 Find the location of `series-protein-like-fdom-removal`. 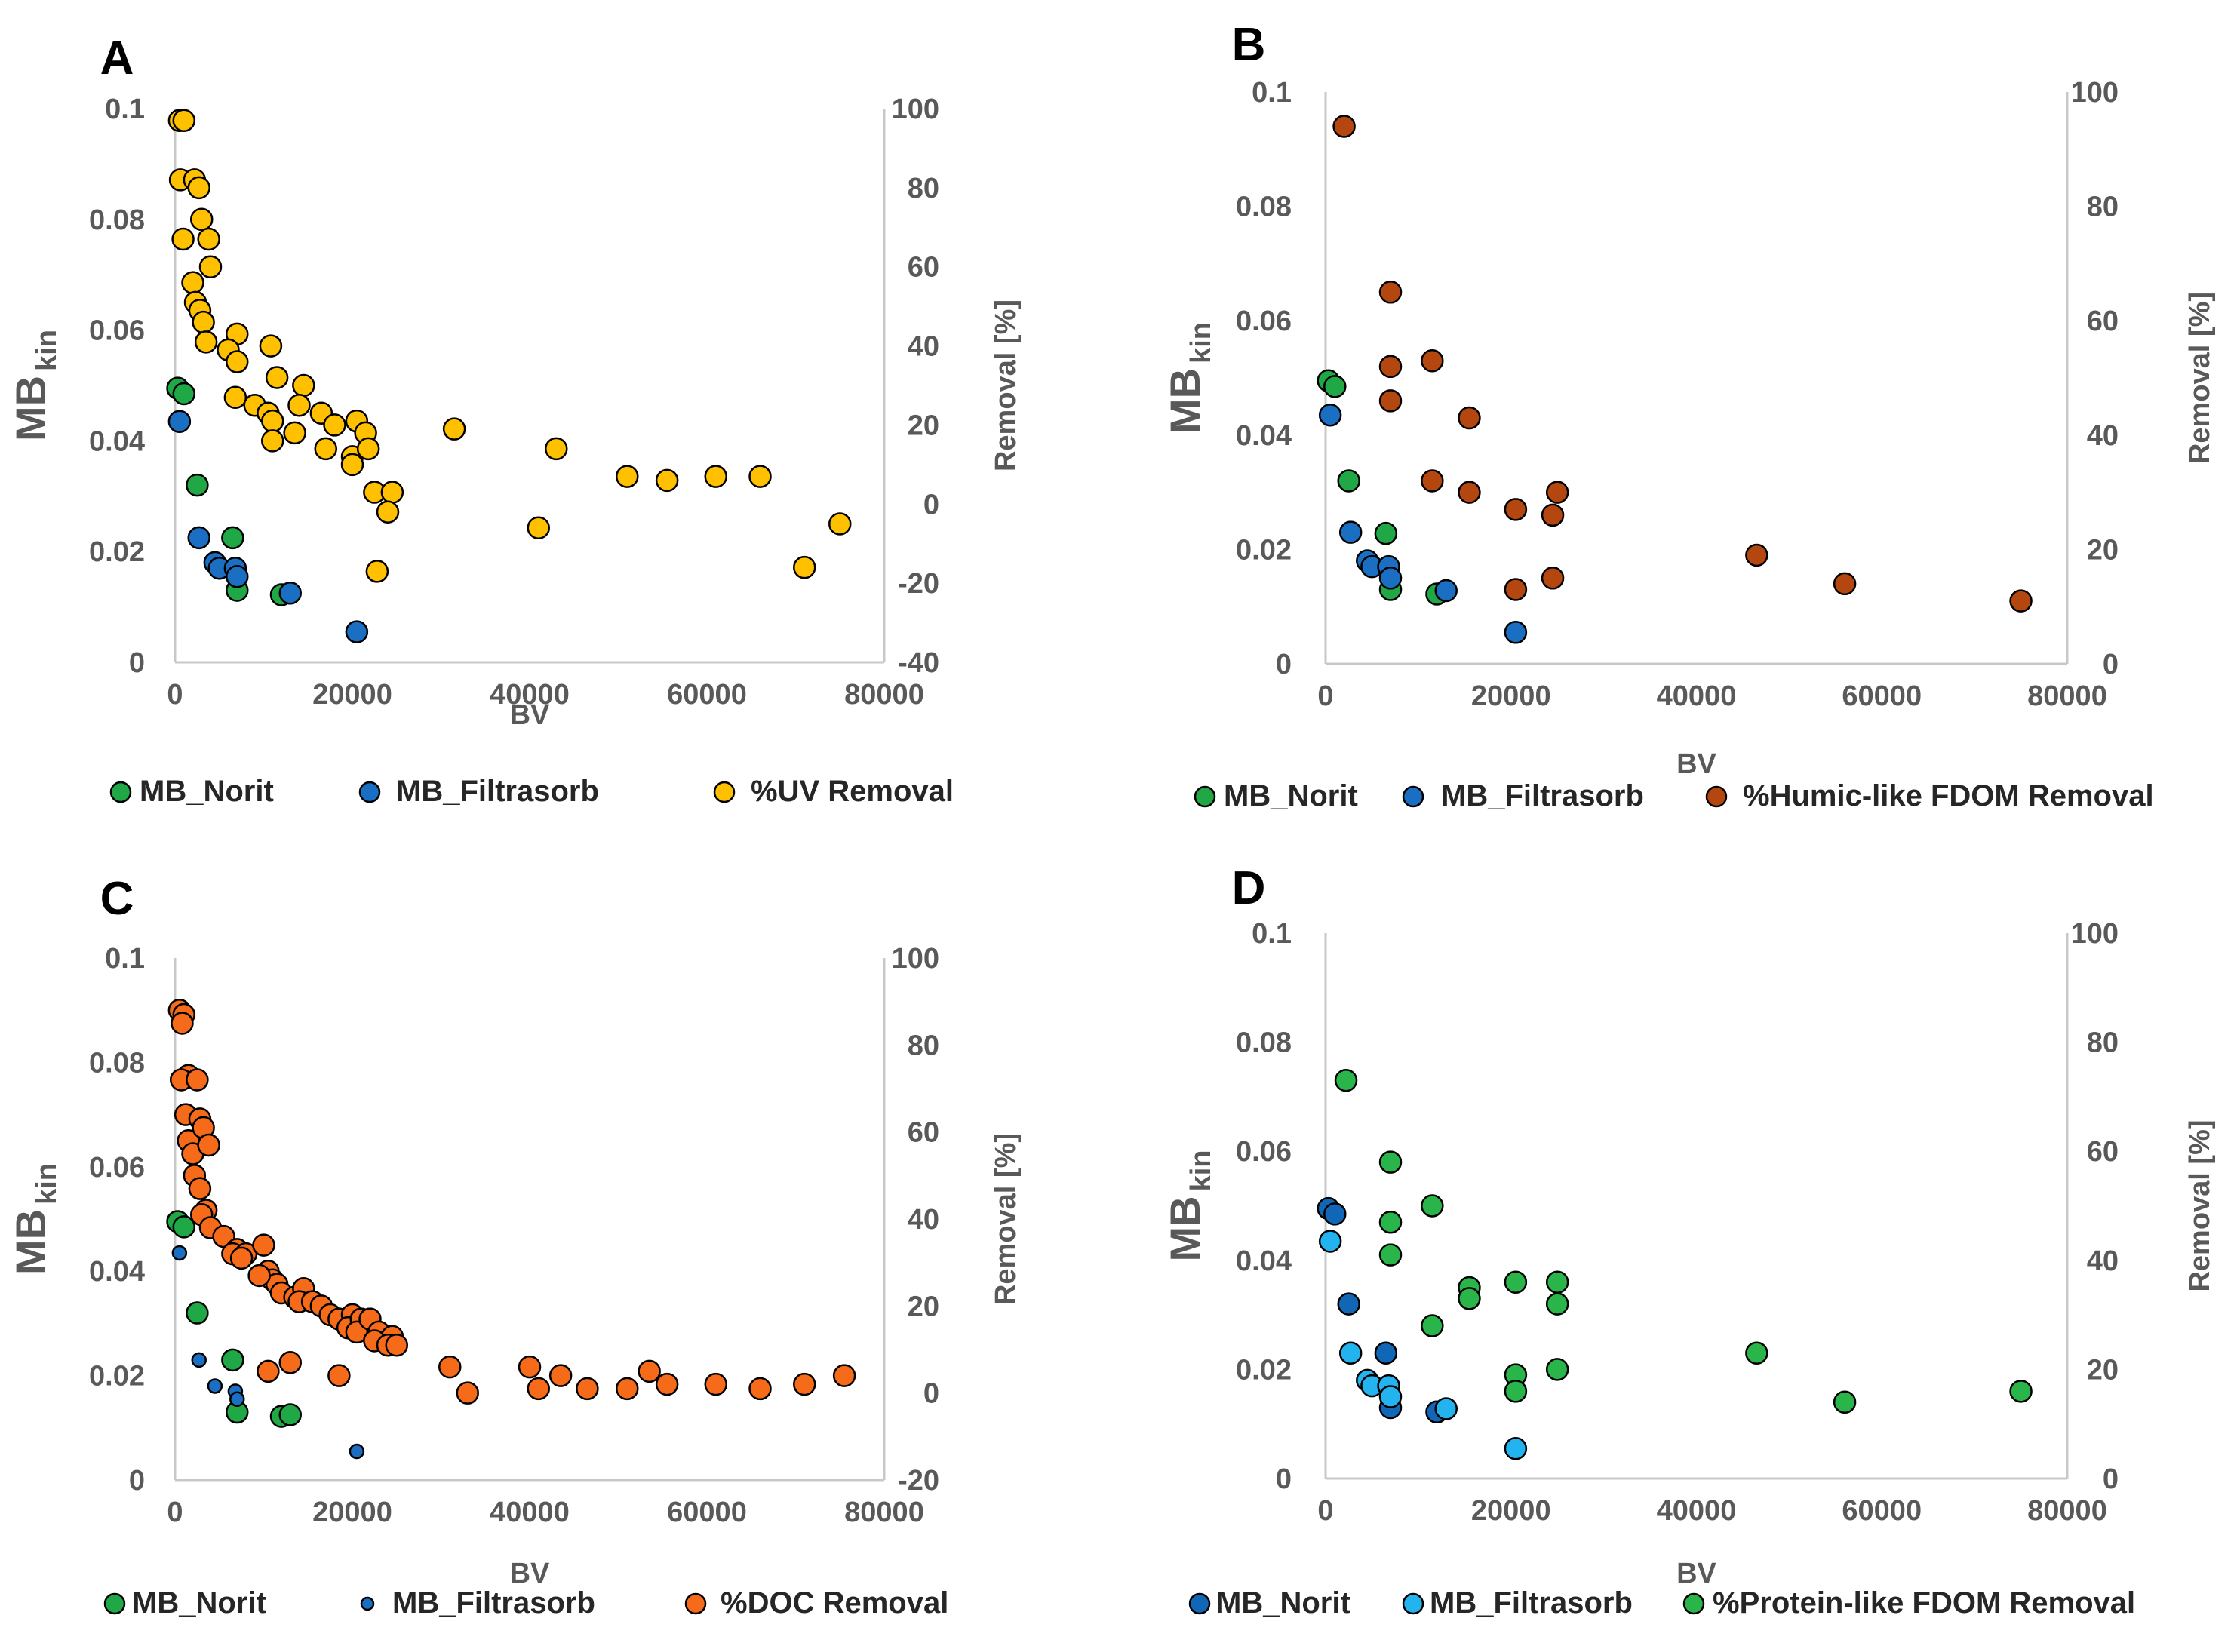

series-protein-like-fdom-removal is located at coordinates (1683, 1241).